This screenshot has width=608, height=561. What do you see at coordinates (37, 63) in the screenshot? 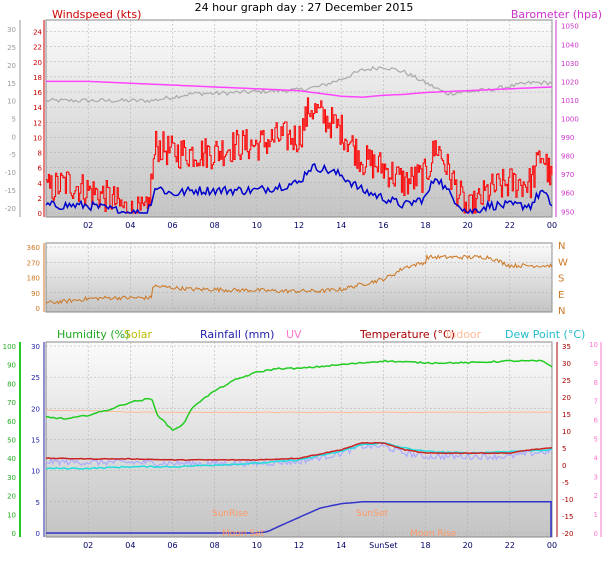
I see `windspeed-tick-label: 20` at bounding box center [37, 63].